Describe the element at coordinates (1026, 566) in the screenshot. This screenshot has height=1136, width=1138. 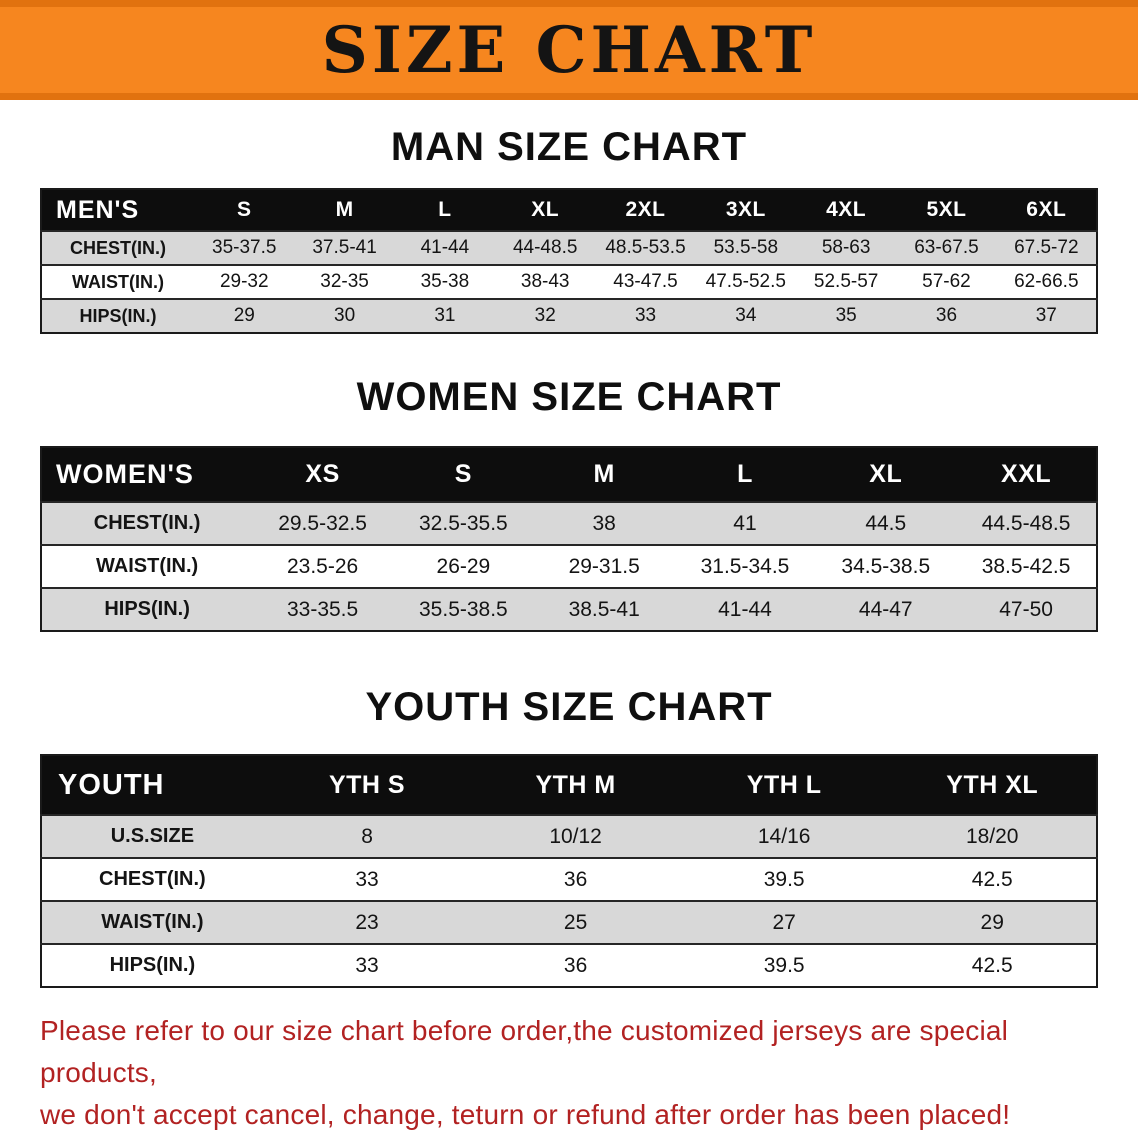
I see `size-value-cell: 38.5-42.5` at that location.